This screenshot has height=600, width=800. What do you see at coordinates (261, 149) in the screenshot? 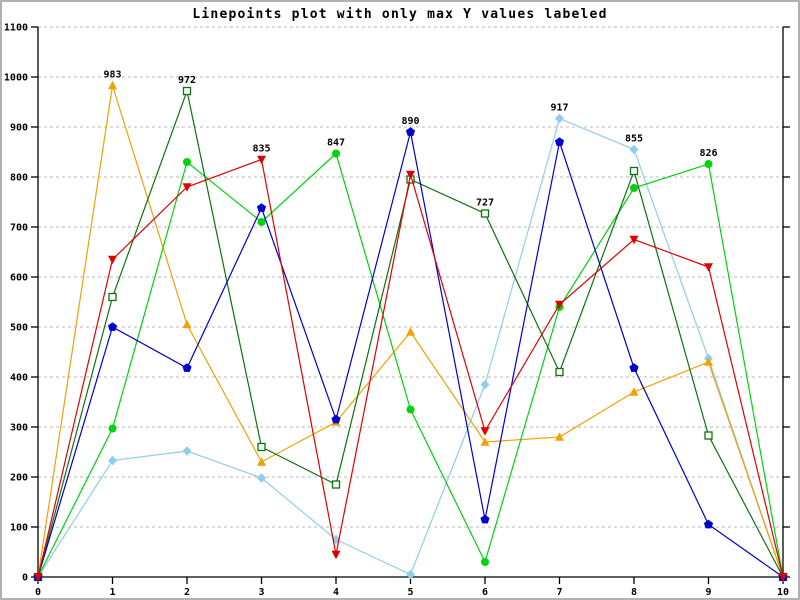
I see `max-value-label: 835` at bounding box center [261, 149].